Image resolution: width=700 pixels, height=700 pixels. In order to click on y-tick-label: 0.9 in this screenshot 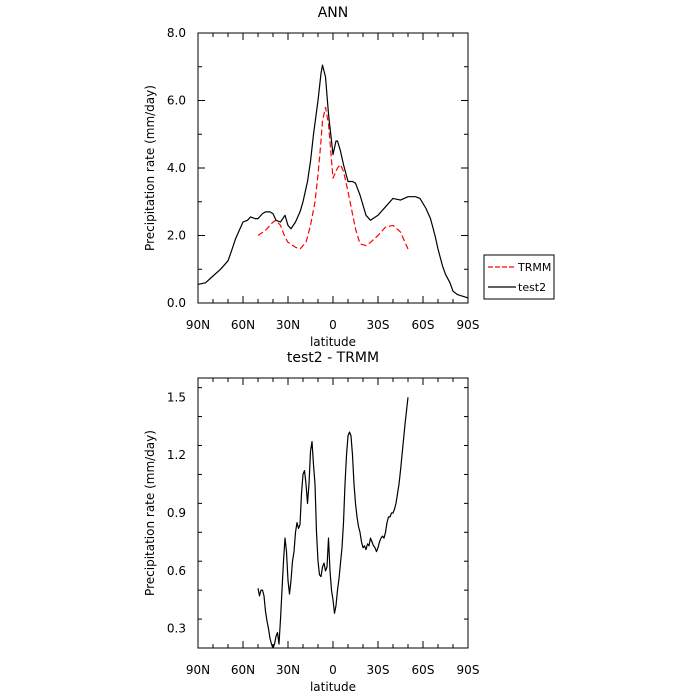, I will do `click(176, 513)`.